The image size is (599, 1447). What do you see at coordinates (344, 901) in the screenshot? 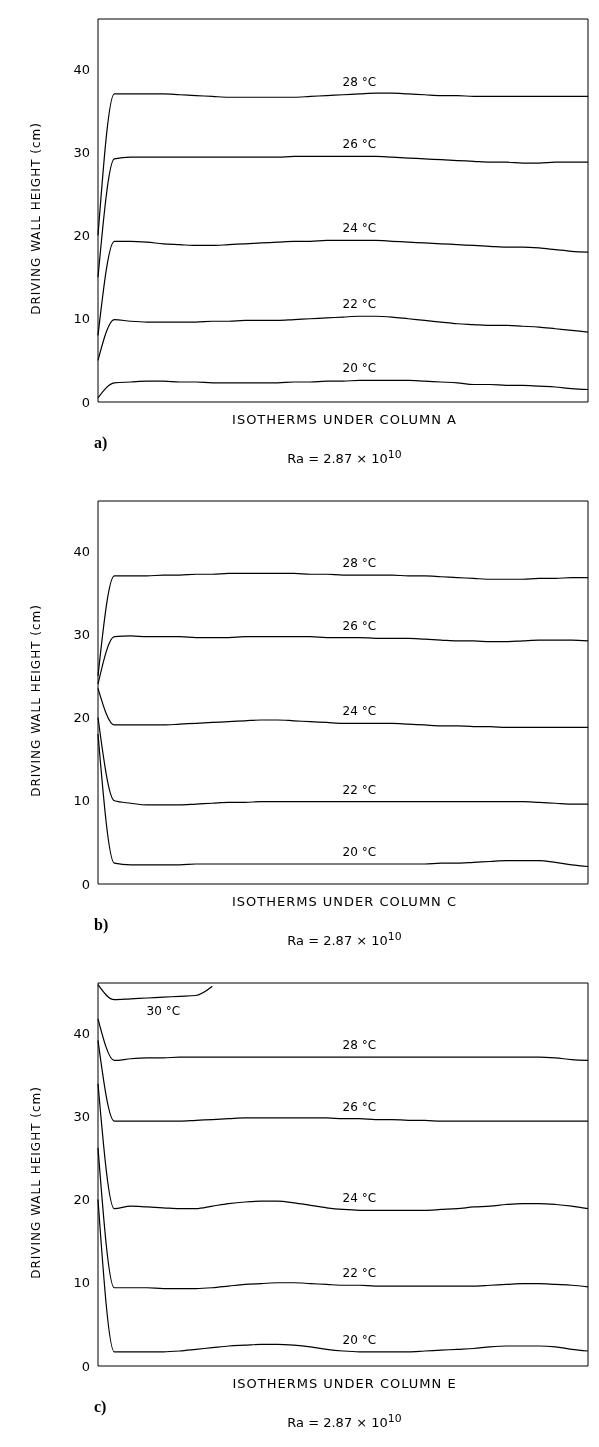
I see `x-axis-title: ISOTHERMS UNDER COLUMN C` at bounding box center [344, 901].